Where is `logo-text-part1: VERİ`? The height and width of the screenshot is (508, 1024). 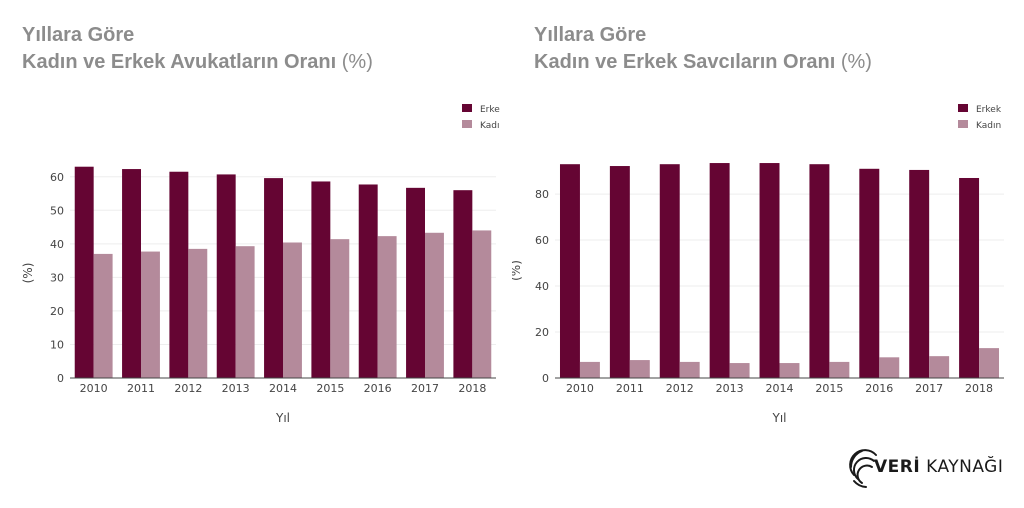
logo-text-part1: VERİ is located at coordinates (897, 467).